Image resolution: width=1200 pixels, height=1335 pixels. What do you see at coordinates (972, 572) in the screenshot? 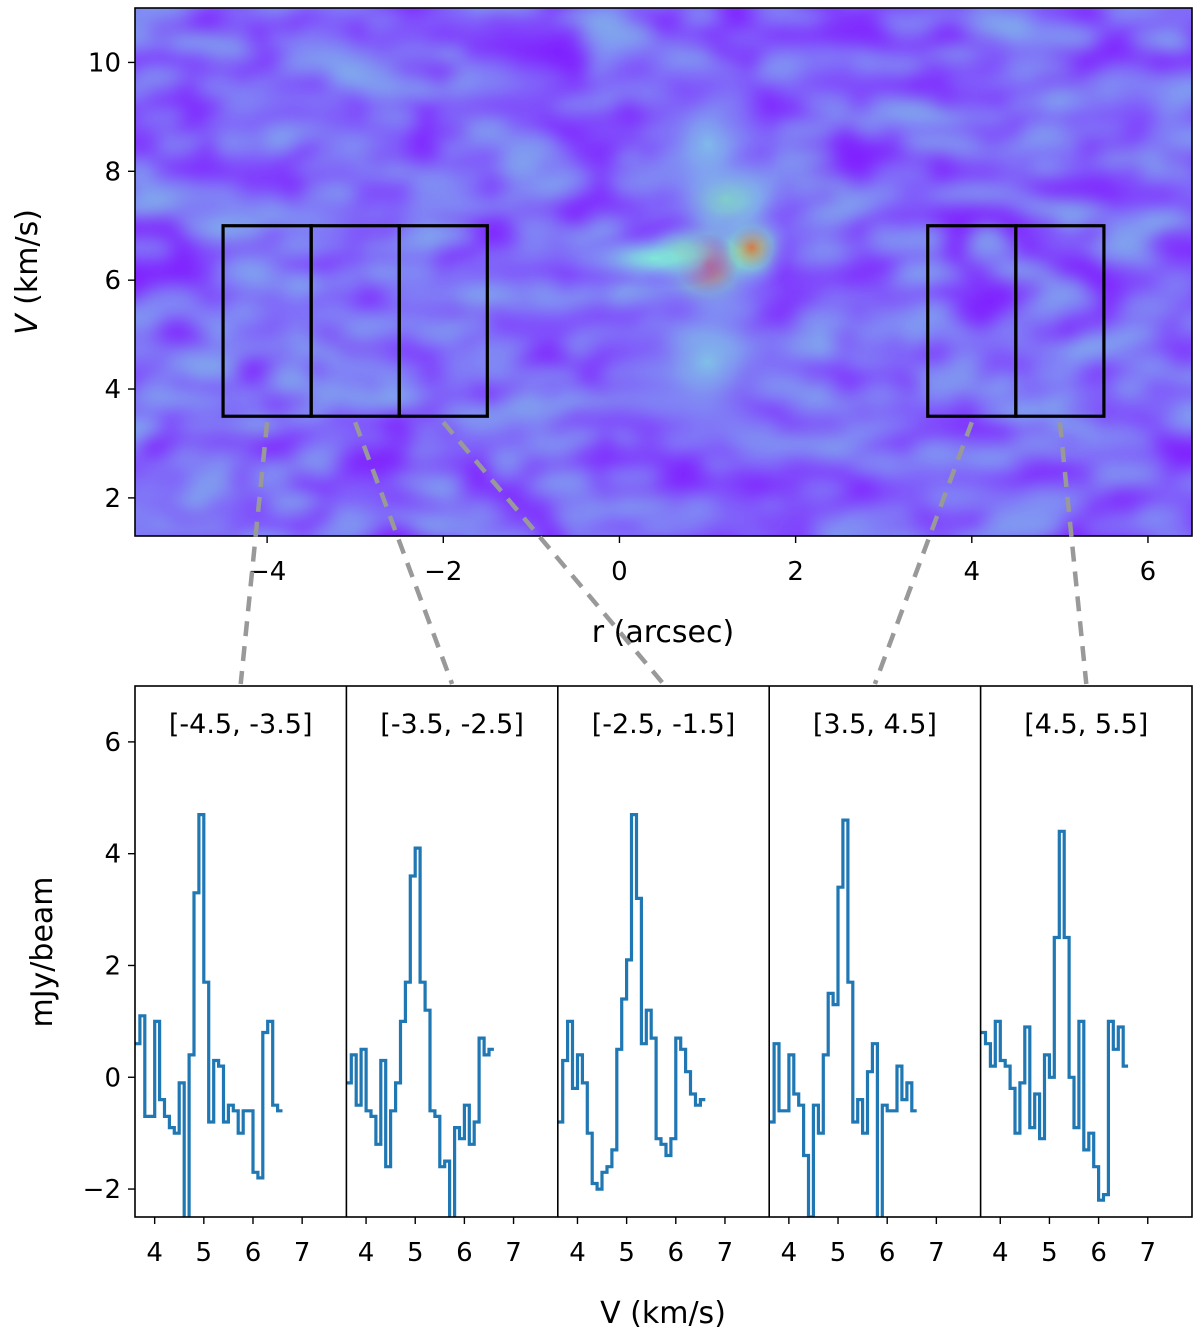
I see `pv-x-tick-label: 4` at bounding box center [972, 572].